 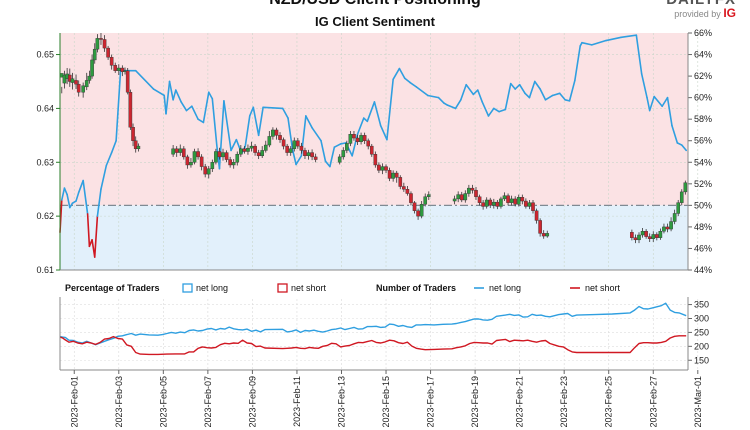 What do you see at coordinates (729, 13) in the screenshot?
I see `brand-ig-text: IG` at bounding box center [729, 13].